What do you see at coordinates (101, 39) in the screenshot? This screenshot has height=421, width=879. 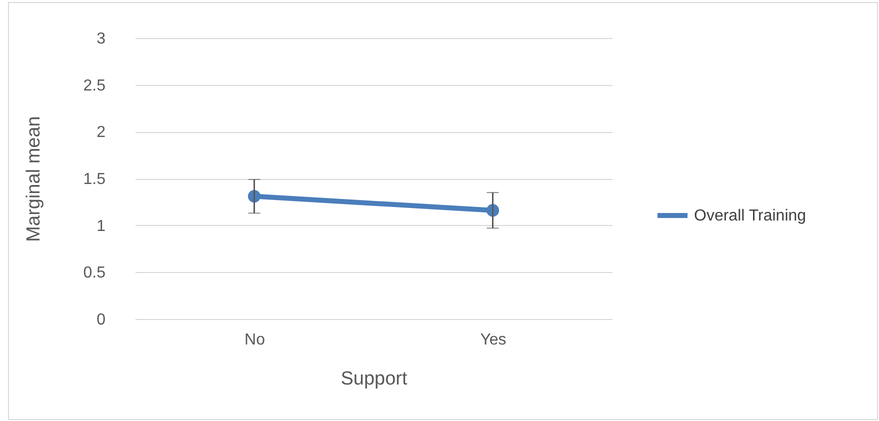 I see `y-tick-label: 3` at bounding box center [101, 39].